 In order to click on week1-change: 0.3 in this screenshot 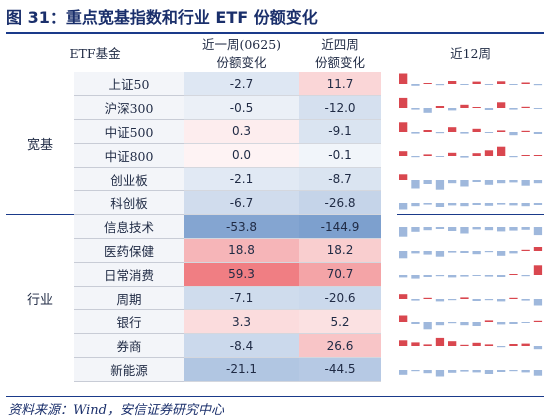, I will do `click(242, 131)`.